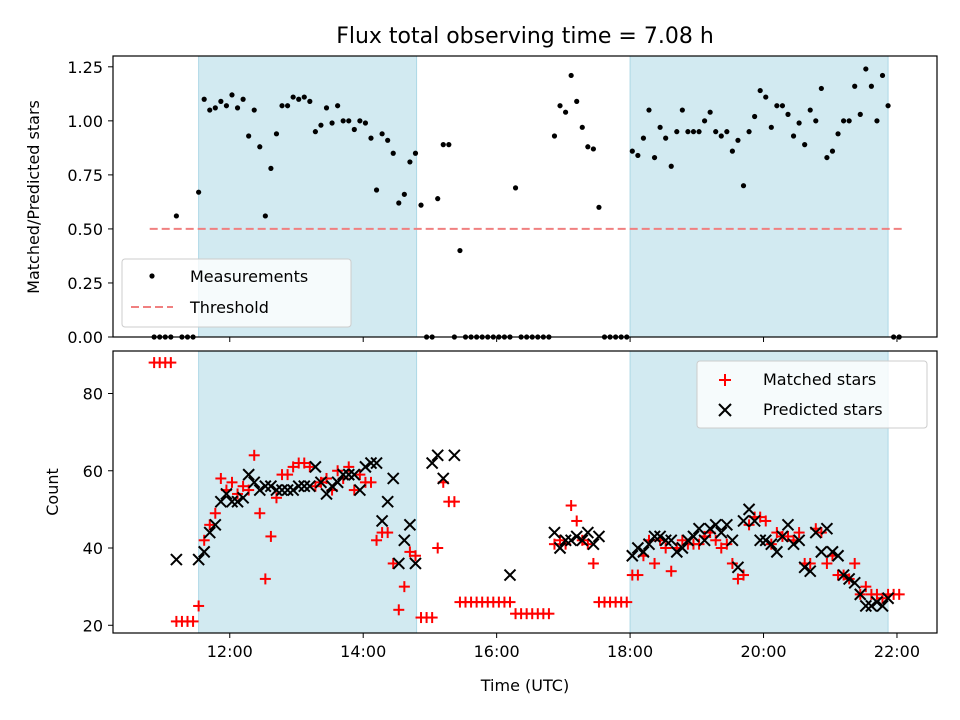 Image resolution: width=960 pixels, height=720 pixels. What do you see at coordinates (525, 36) in the screenshot?
I see `chart-title: Flux total observing time = 7.08 h` at bounding box center [525, 36].